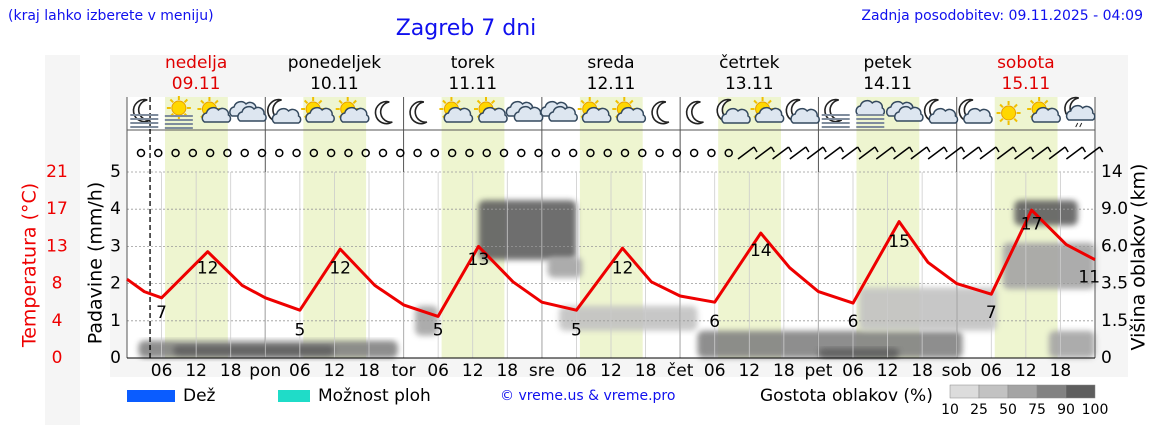 The height and width of the screenshot is (443, 1152). I want to click on temperature-tick-label: 13, so click(57, 246).